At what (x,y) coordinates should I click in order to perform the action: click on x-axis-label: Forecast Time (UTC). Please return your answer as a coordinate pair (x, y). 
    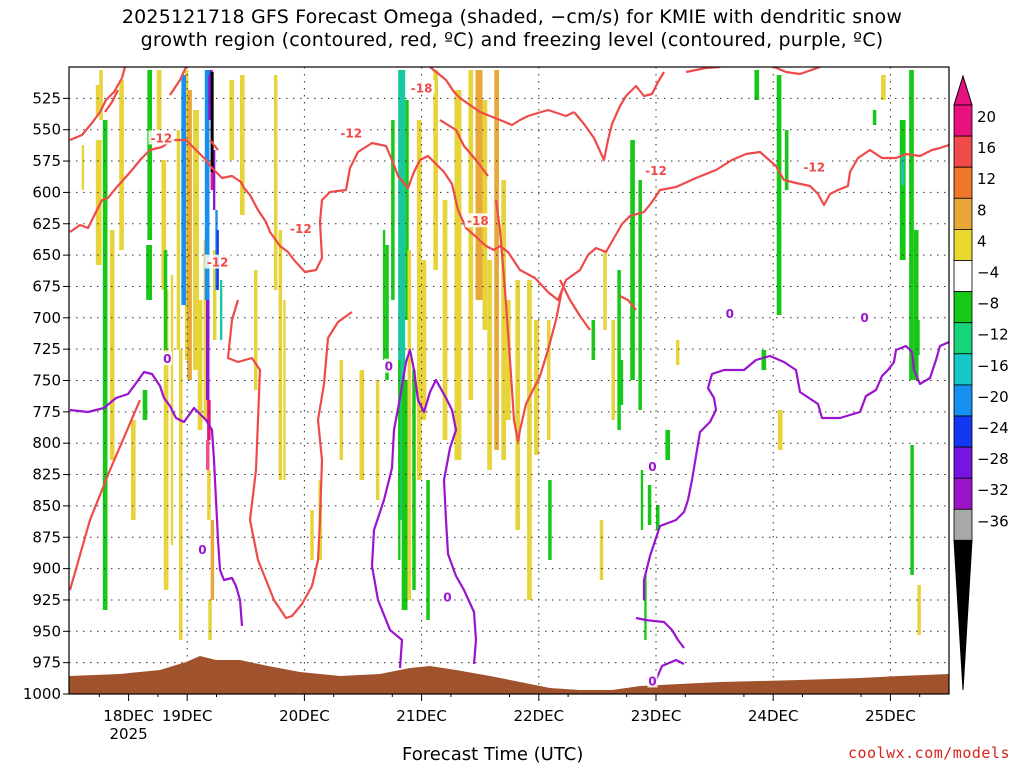
    Looking at the image, I should click on (493, 754).